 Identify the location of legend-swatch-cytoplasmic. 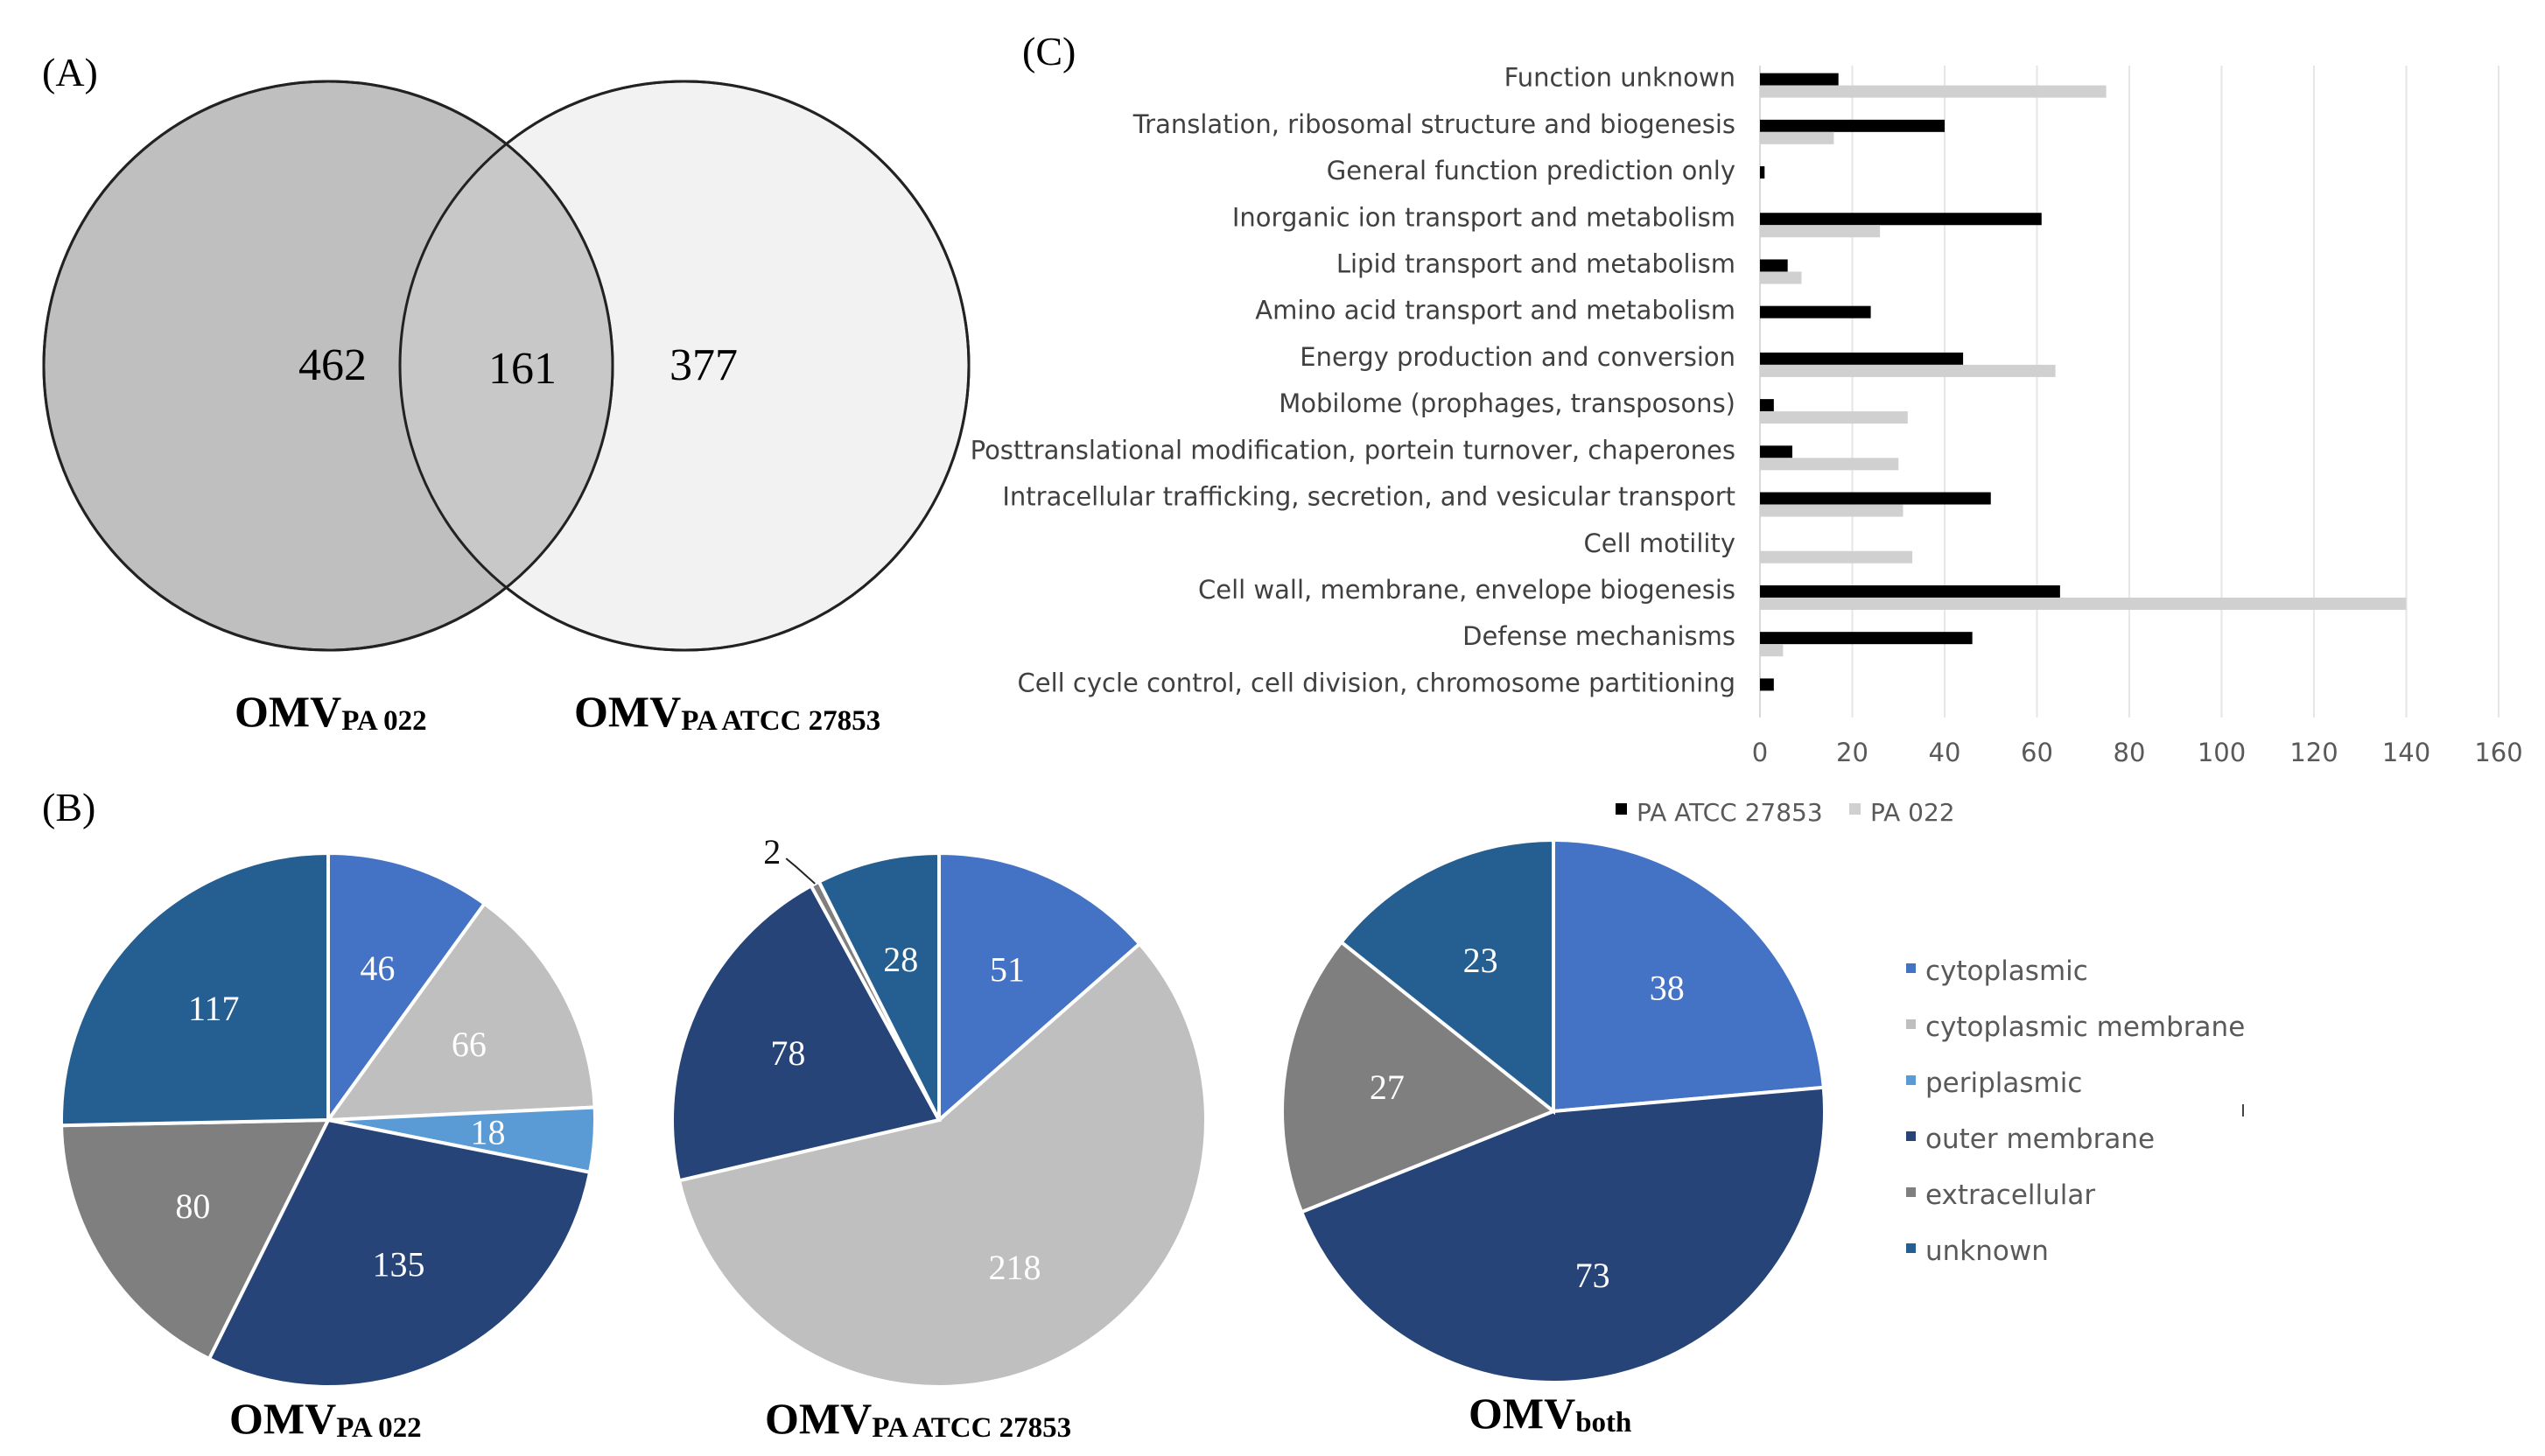
(1911, 968).